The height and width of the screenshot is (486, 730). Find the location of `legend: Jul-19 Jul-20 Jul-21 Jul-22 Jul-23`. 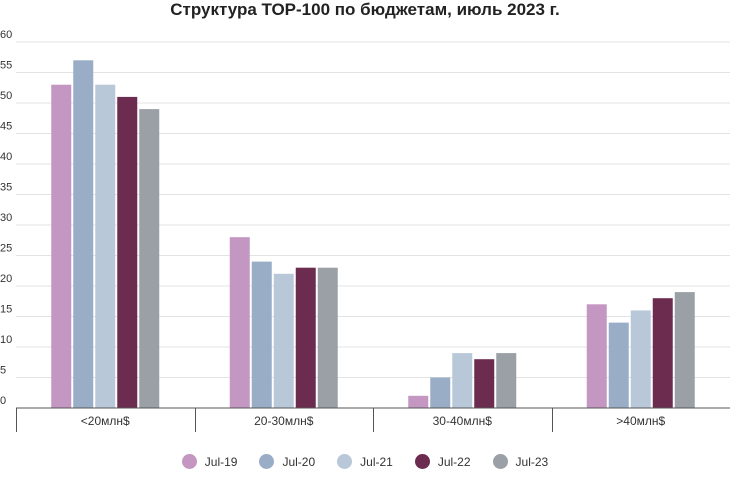

legend: Jul-19 Jul-20 Jul-21 Jul-22 Jul-23 is located at coordinates (365, 461).